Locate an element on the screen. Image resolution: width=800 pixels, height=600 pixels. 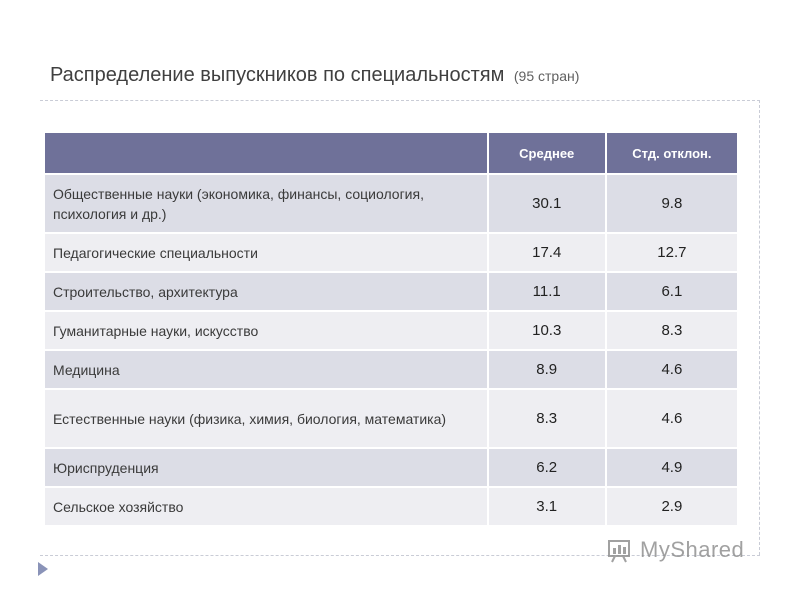
bottom-divider is located at coordinates (400, 555).